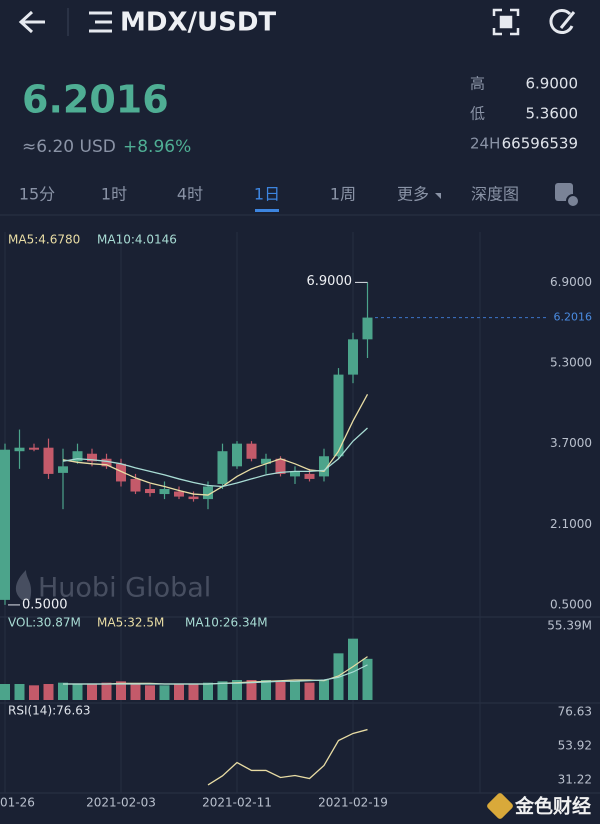 The width and height of the screenshot is (600, 824). Describe the element at coordinates (573, 317) in the screenshot. I see `last-price-label: 6.2016` at that location.